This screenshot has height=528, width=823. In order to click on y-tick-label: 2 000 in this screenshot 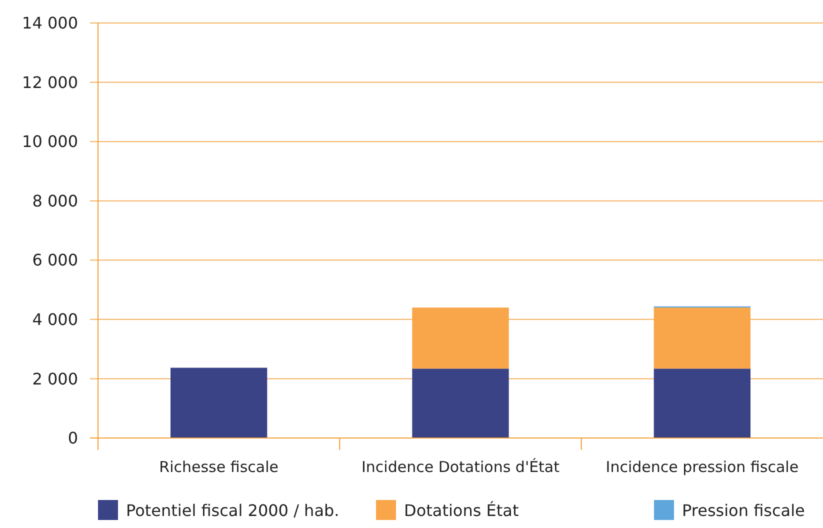, I will do `click(55, 378)`.